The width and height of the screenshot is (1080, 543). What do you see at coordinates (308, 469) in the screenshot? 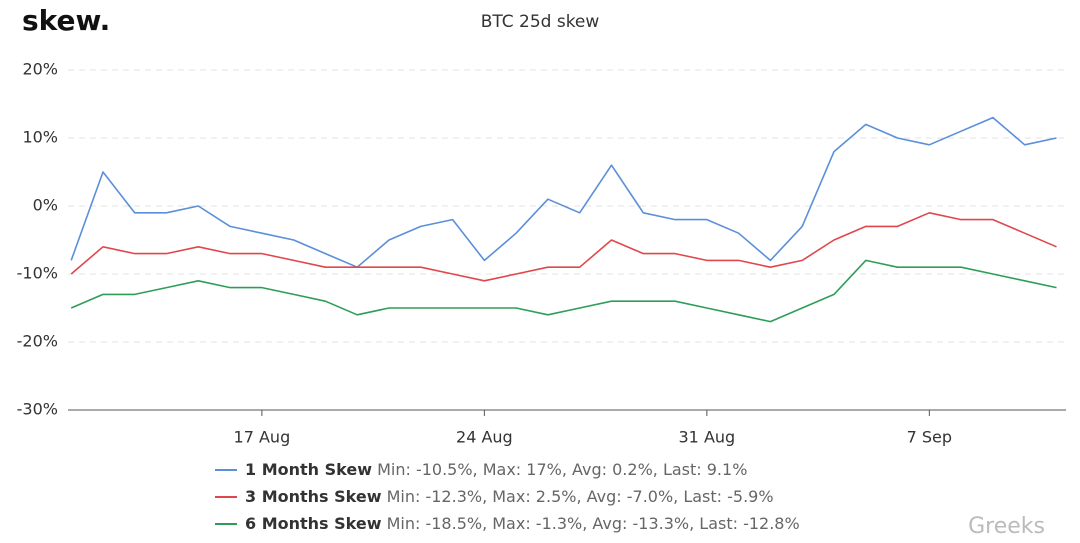
I see `legend-name: 1 Month Skew` at bounding box center [308, 469].